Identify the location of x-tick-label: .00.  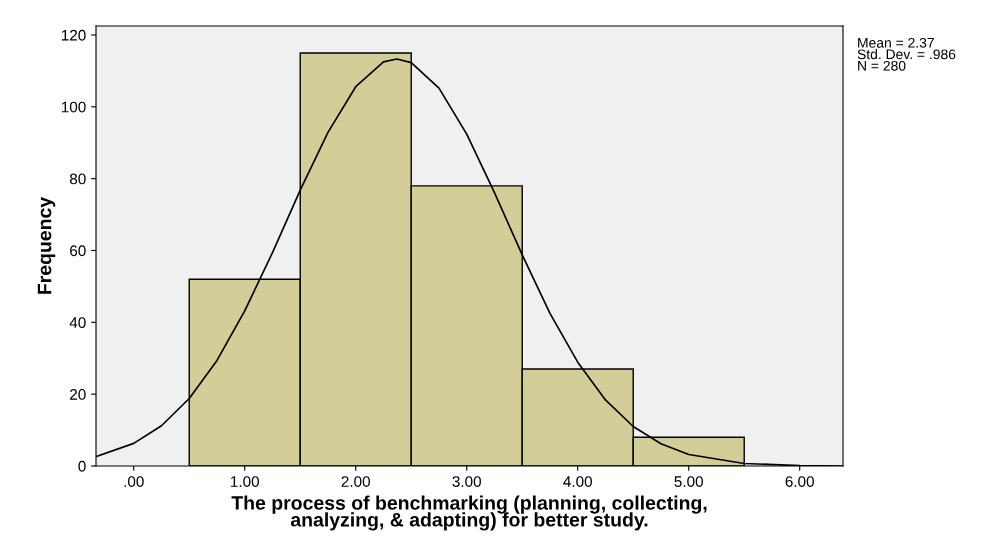
(134, 481).